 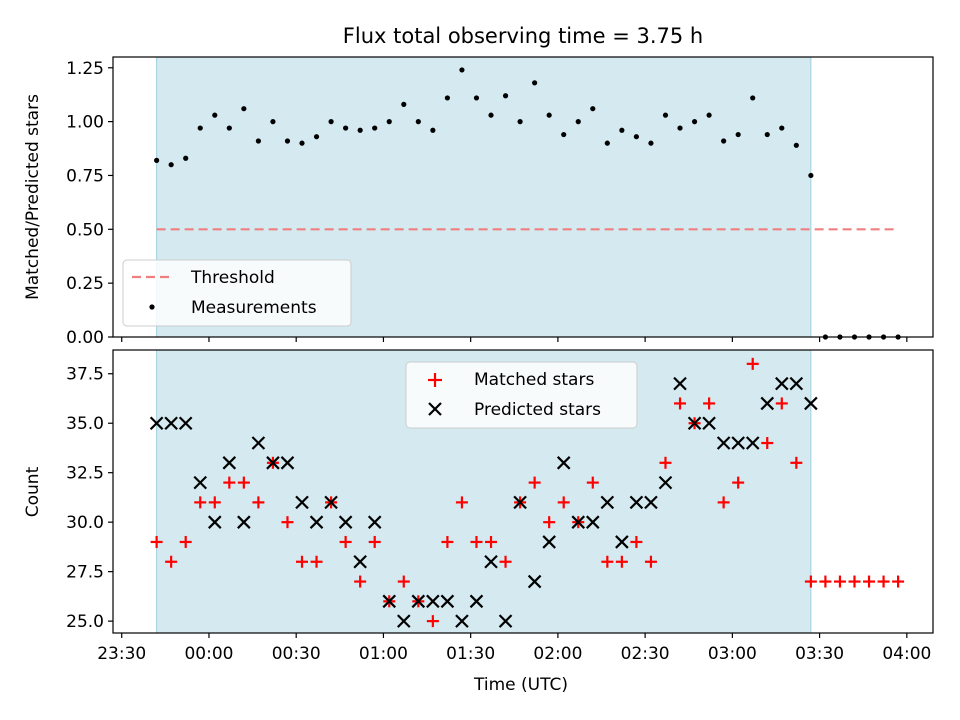 What do you see at coordinates (85, 69) in the screenshot?
I see `y-tick-label: 1.25` at bounding box center [85, 69].